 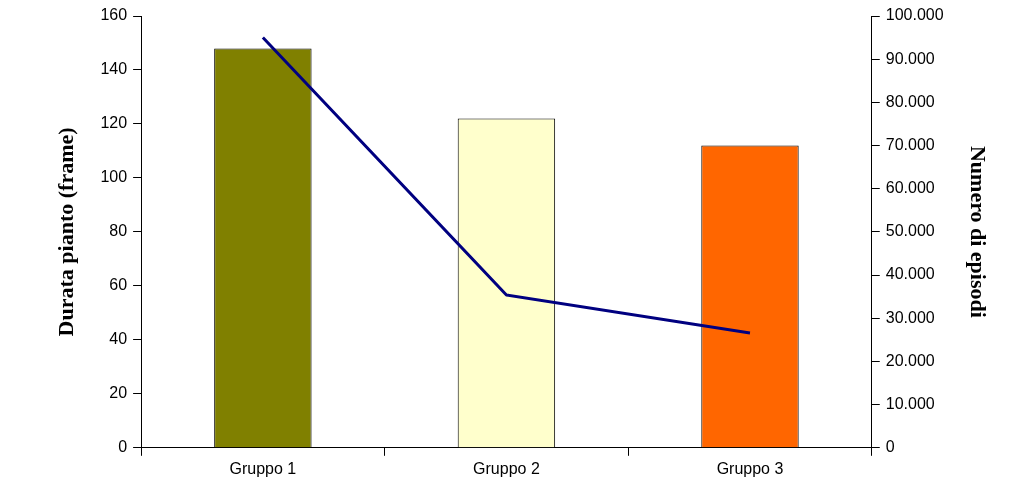 What do you see at coordinates (910, 58) in the screenshot?
I see `y2-tick-label: 90.000` at bounding box center [910, 58].